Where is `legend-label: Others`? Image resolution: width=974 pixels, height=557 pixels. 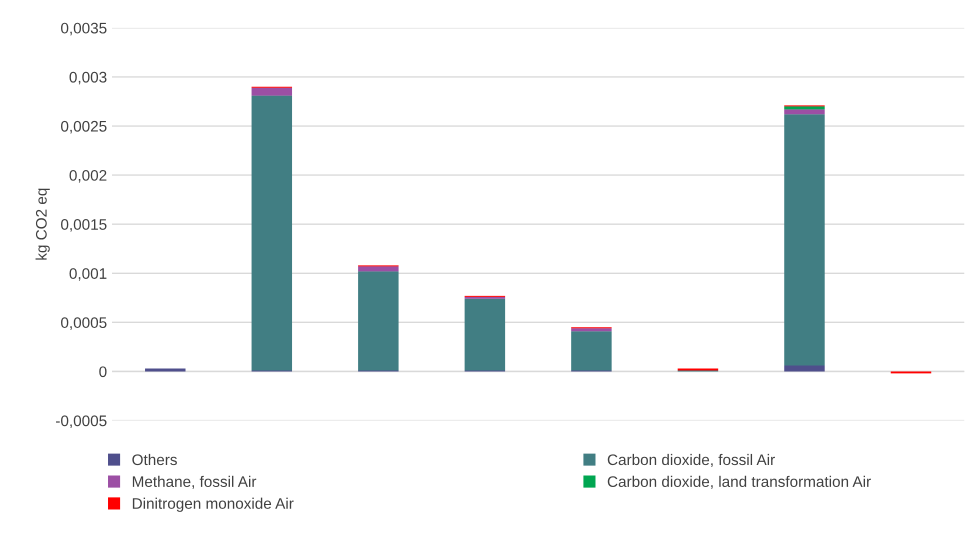
legend-label: Others is located at coordinates (154, 460).